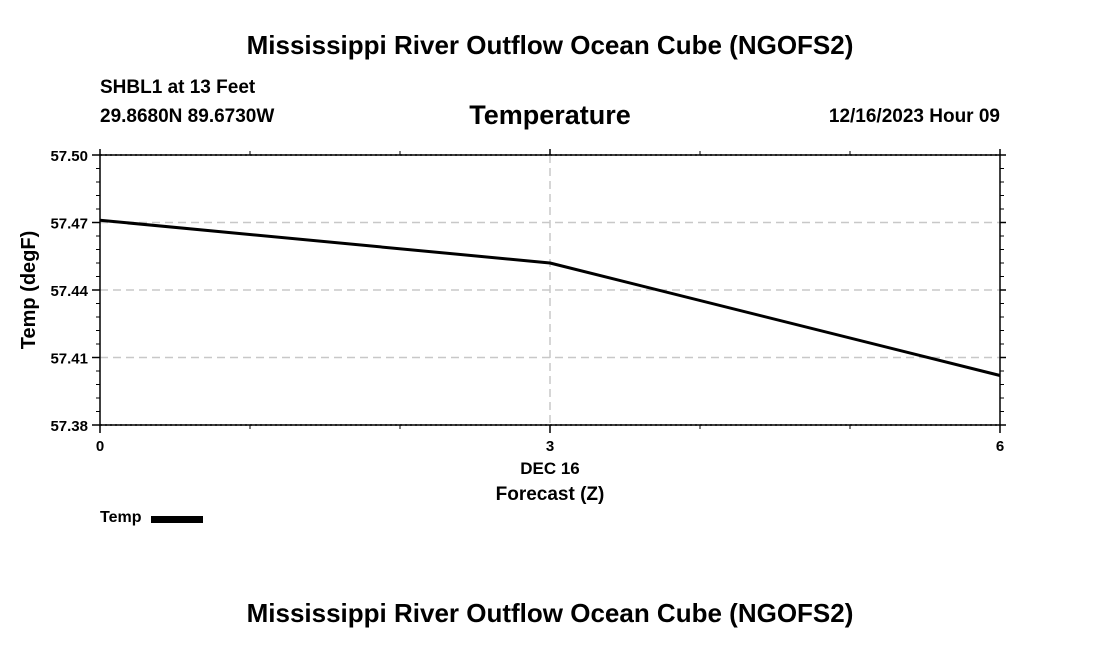  Describe the element at coordinates (914, 116) in the screenshot. I see `forecast-datetime: 12/16/2023 Hour 09` at that location.